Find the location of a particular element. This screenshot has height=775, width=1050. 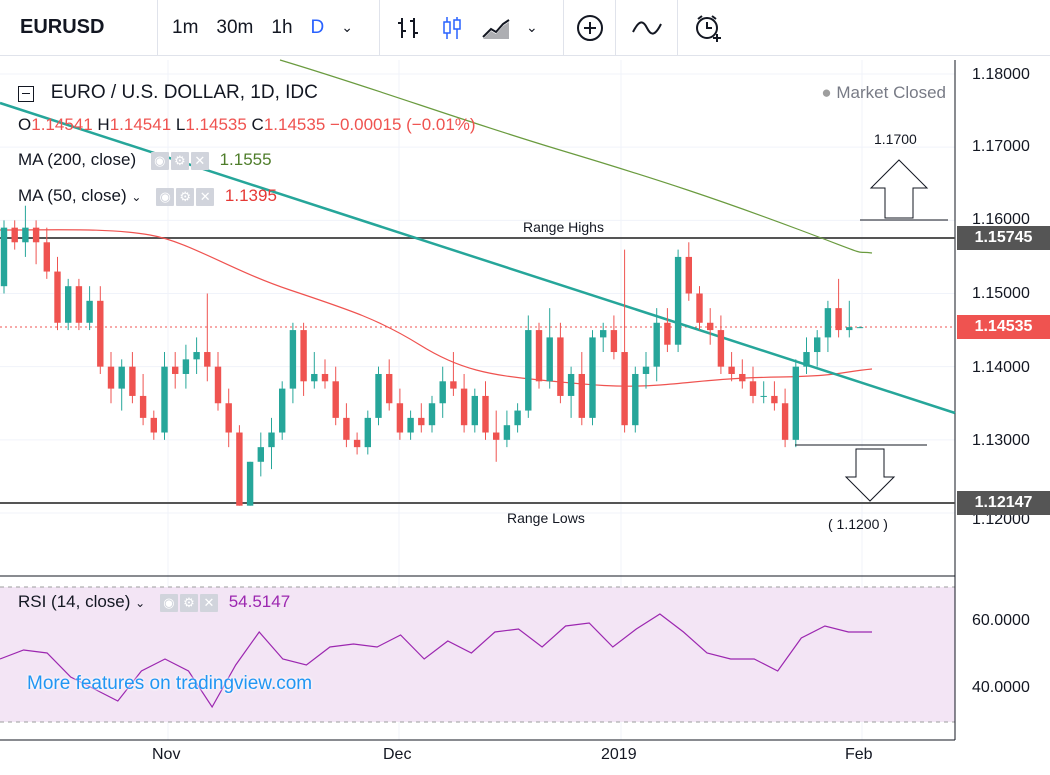

target-up-label: 1.1700 is located at coordinates (895, 139).